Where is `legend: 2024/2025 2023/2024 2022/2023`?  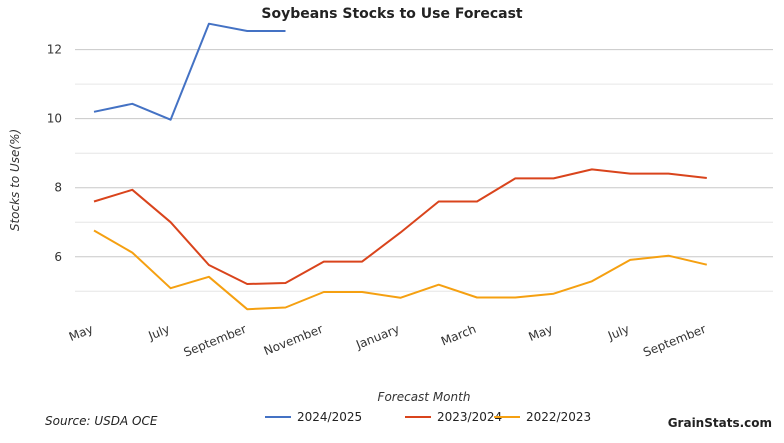
legend: 2024/2025 2023/2024 2022/2023 is located at coordinates (428, 417).